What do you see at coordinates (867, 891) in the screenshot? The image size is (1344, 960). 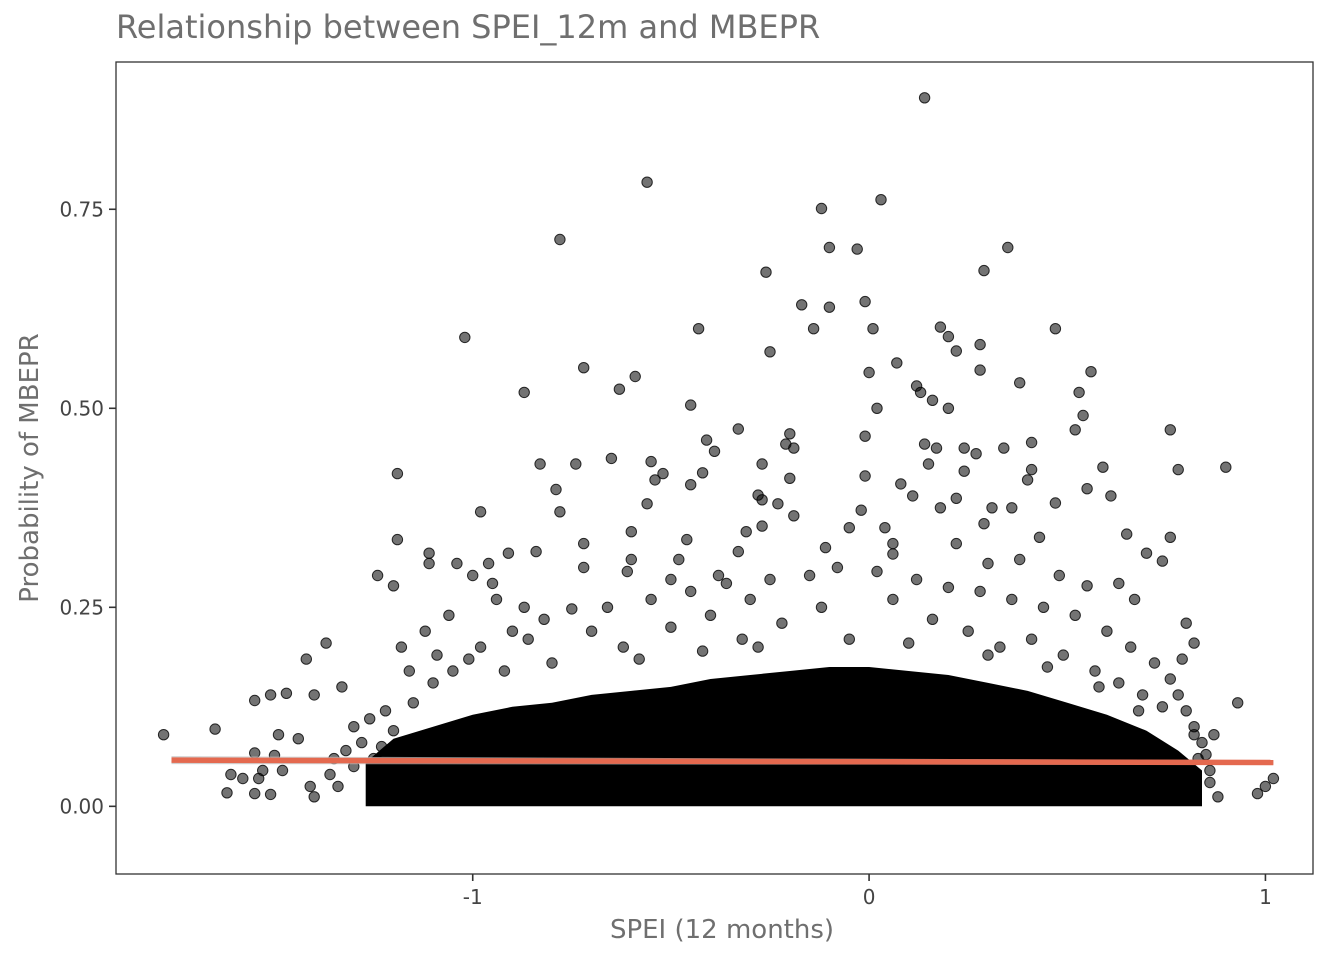 I see `x-axis: -1 0 1` at bounding box center [867, 891].